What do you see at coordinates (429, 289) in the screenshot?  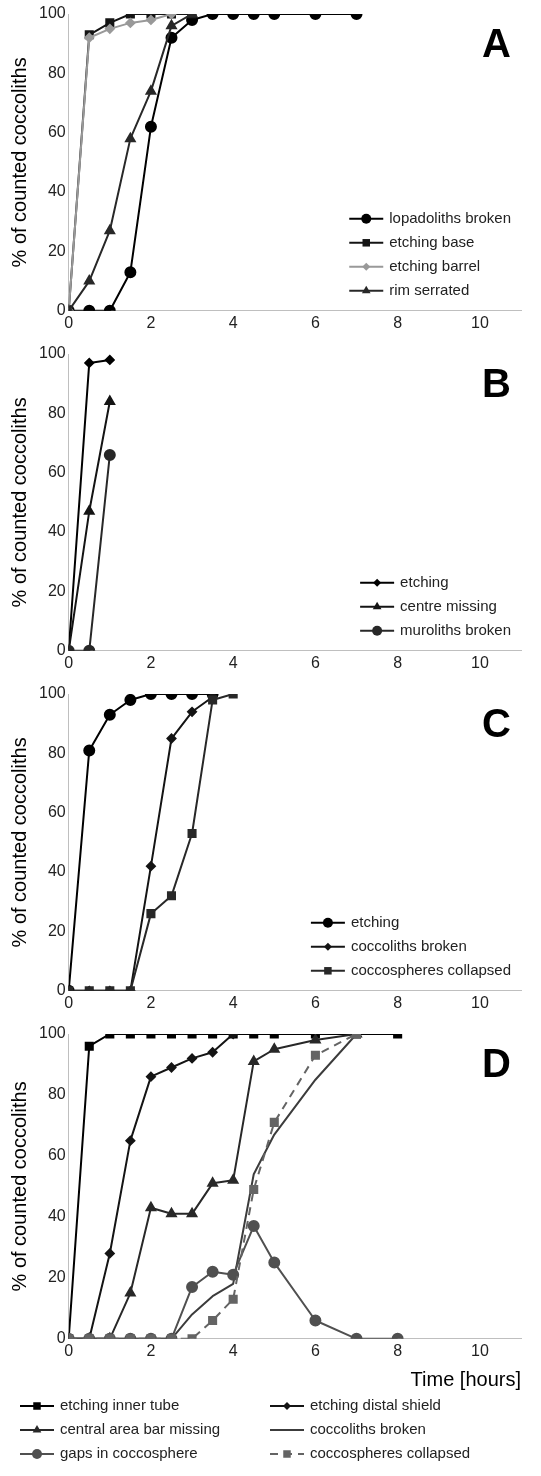 I see `legend-label: rim serrated` at bounding box center [429, 289].